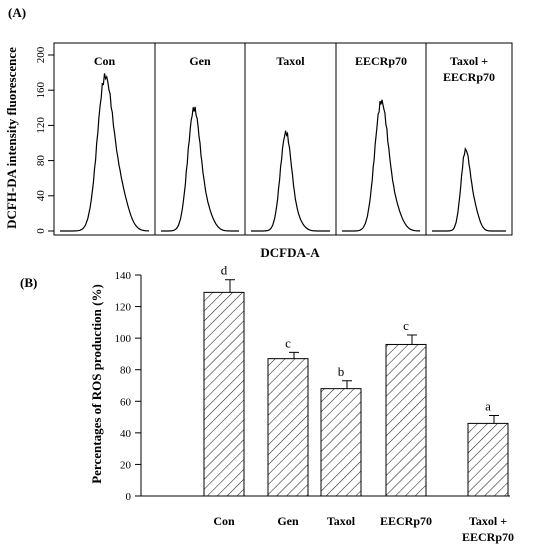 The height and width of the screenshot is (550, 539). Describe the element at coordinates (105, 61) in the screenshot. I see `histogram-label: Con` at that location.